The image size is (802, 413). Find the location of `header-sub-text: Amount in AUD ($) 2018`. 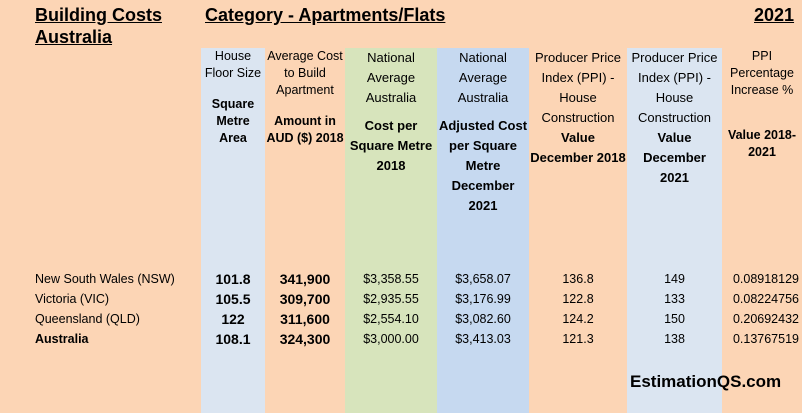

header-sub-text: Amount in AUD ($) 2018 is located at coordinates (305, 129).